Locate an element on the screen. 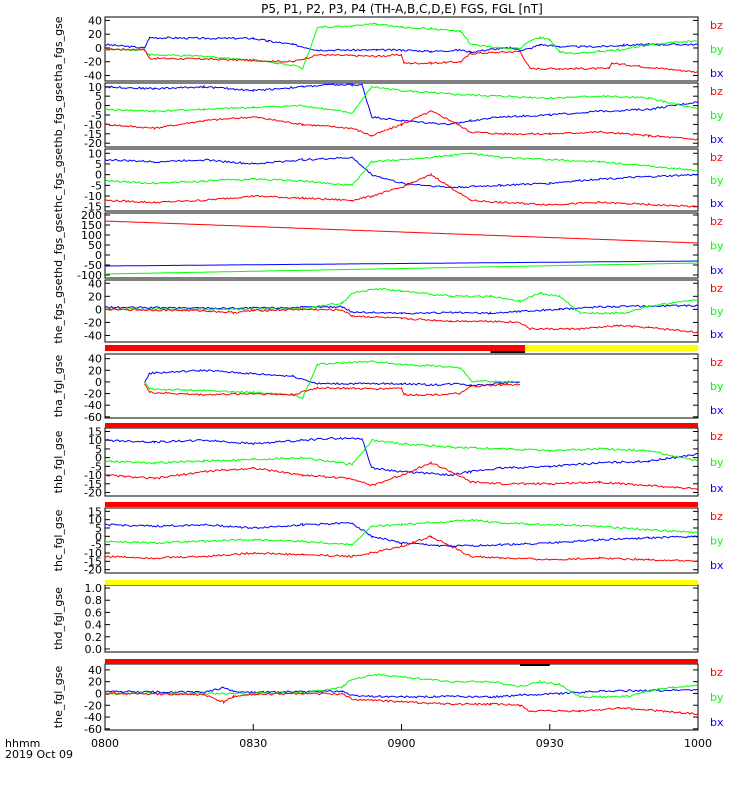  x-tick-label: 0930 is located at coordinates (550, 743).